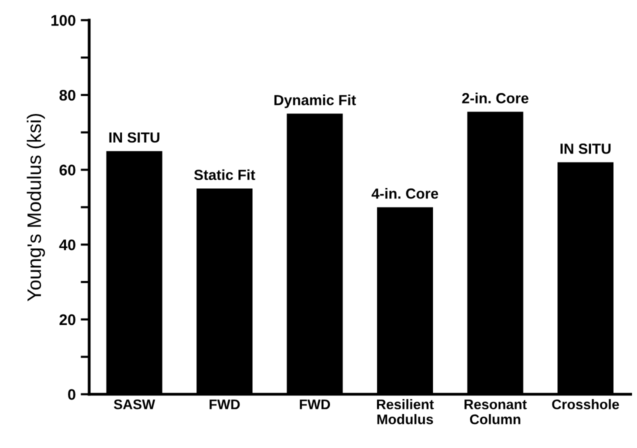 The height and width of the screenshot is (448, 637). Describe the element at coordinates (585, 404) in the screenshot. I see `x-tick-label: Crosshole` at that location.